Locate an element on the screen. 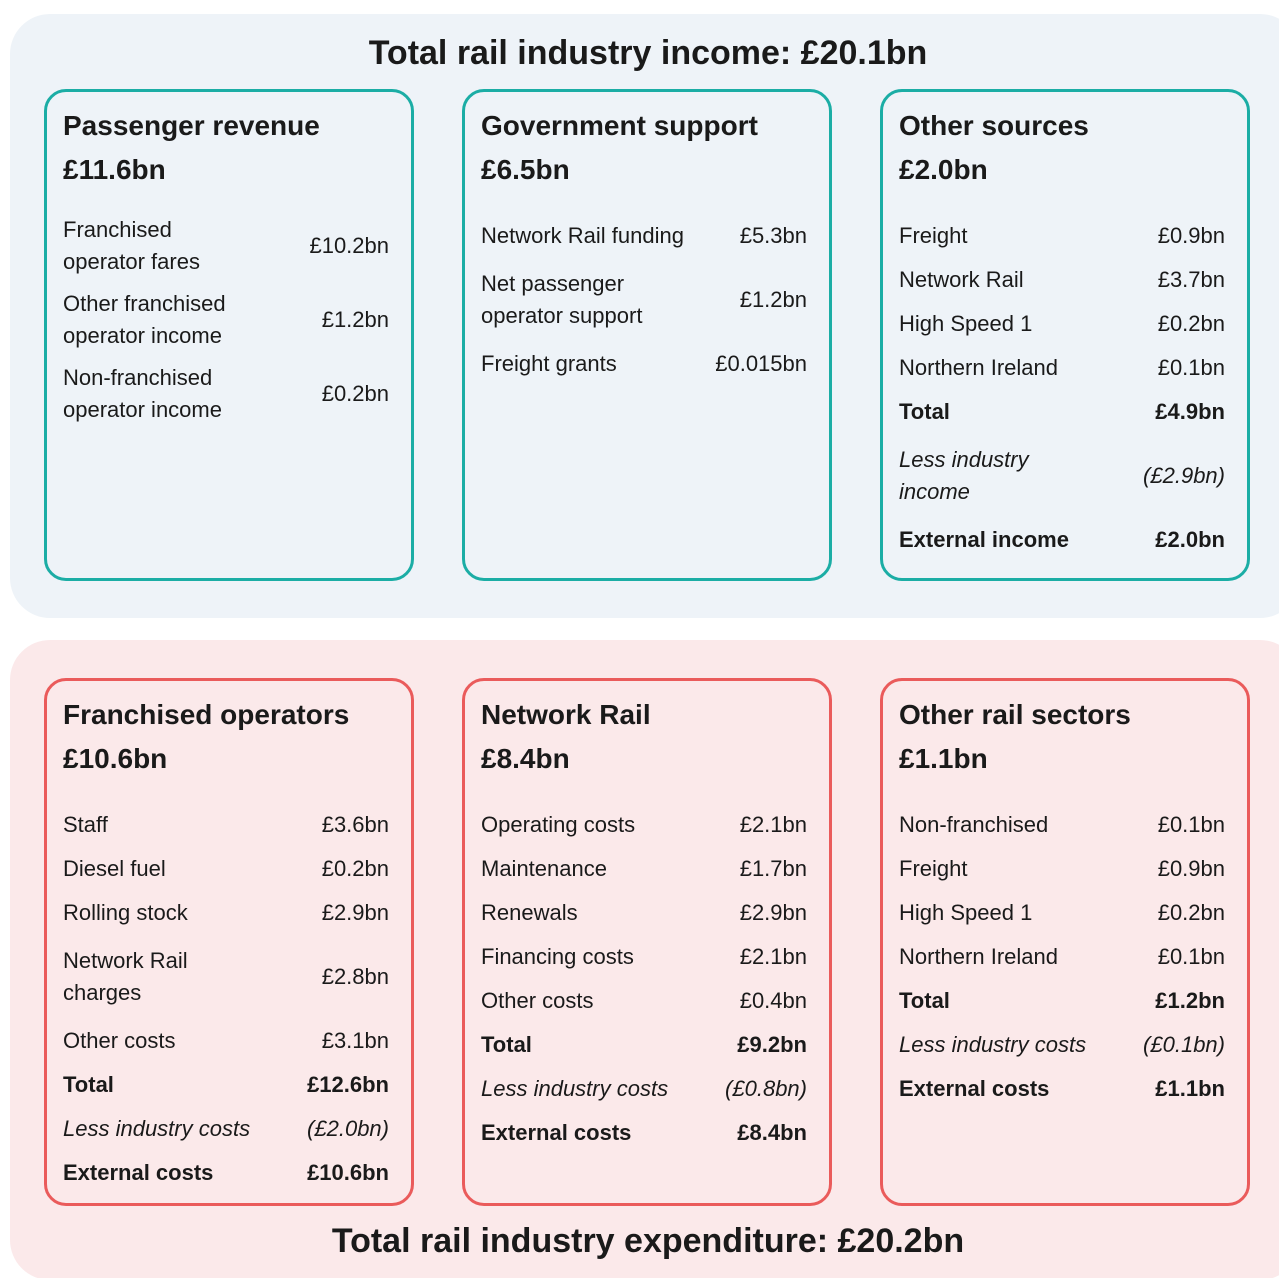  row: External costs £1.1bn is located at coordinates (1062, 1089).